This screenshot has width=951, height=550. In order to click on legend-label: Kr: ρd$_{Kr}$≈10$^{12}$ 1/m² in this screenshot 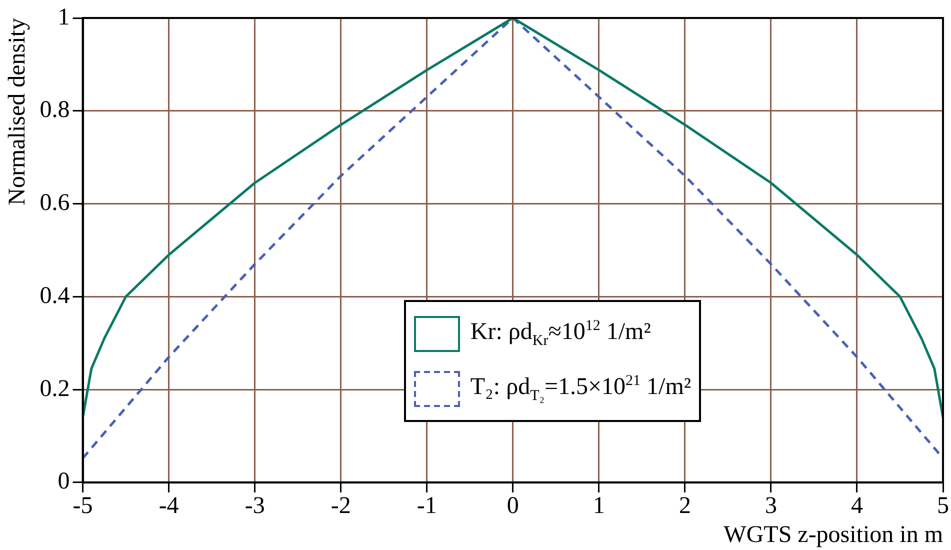, I will do `click(560, 334)`.